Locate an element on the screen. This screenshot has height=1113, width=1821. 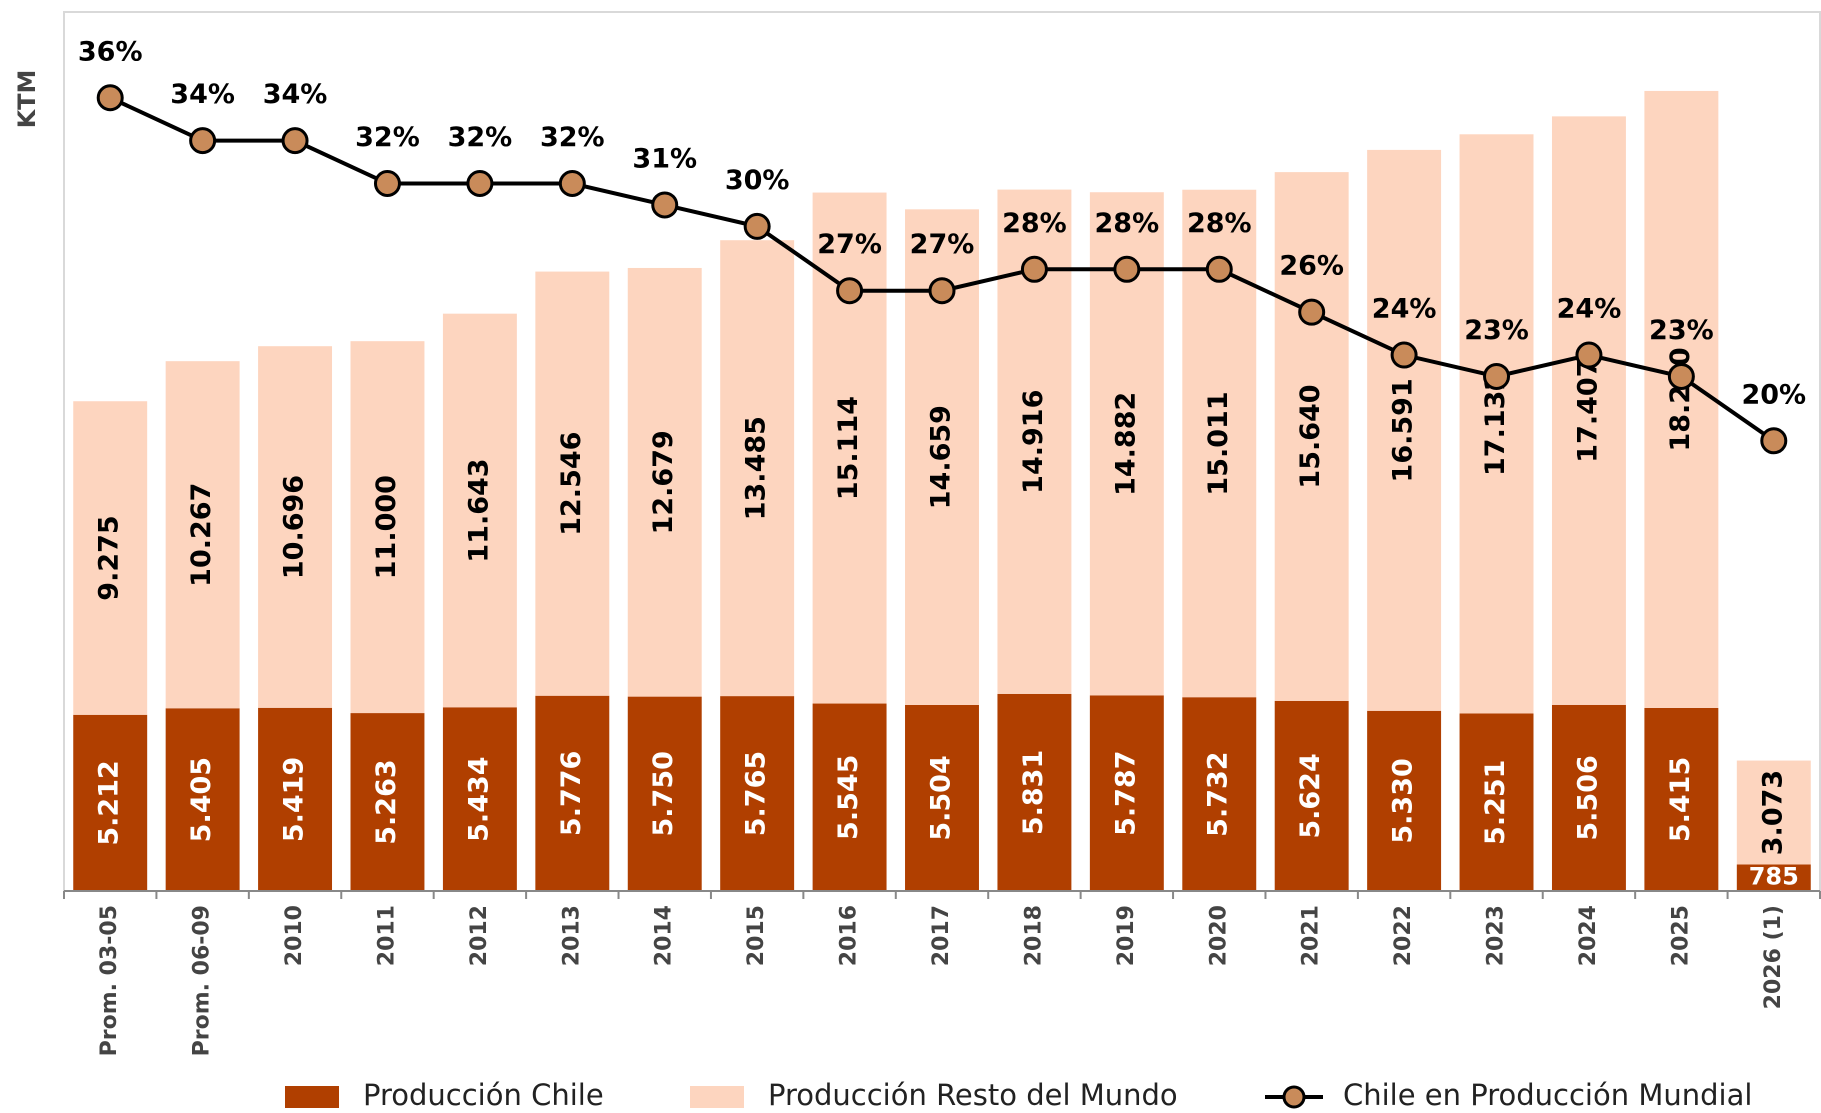
x-tick-label: 2019 is located at coordinates (1126, 935).